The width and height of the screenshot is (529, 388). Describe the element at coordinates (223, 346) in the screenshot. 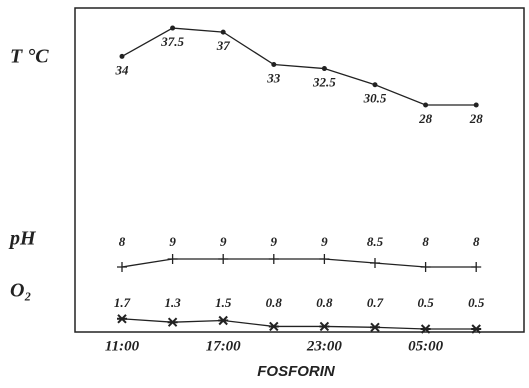

I see `x-tick-label: 17:00` at that location.